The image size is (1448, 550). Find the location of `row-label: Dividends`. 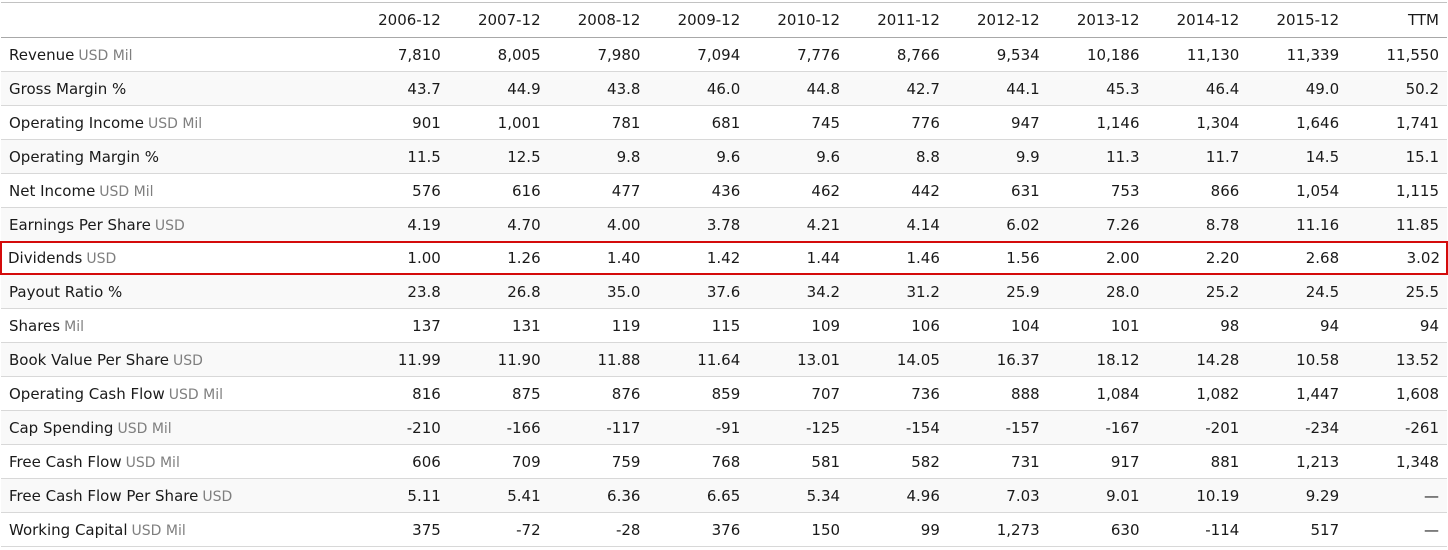

row-label: Dividends is located at coordinates (45, 257).